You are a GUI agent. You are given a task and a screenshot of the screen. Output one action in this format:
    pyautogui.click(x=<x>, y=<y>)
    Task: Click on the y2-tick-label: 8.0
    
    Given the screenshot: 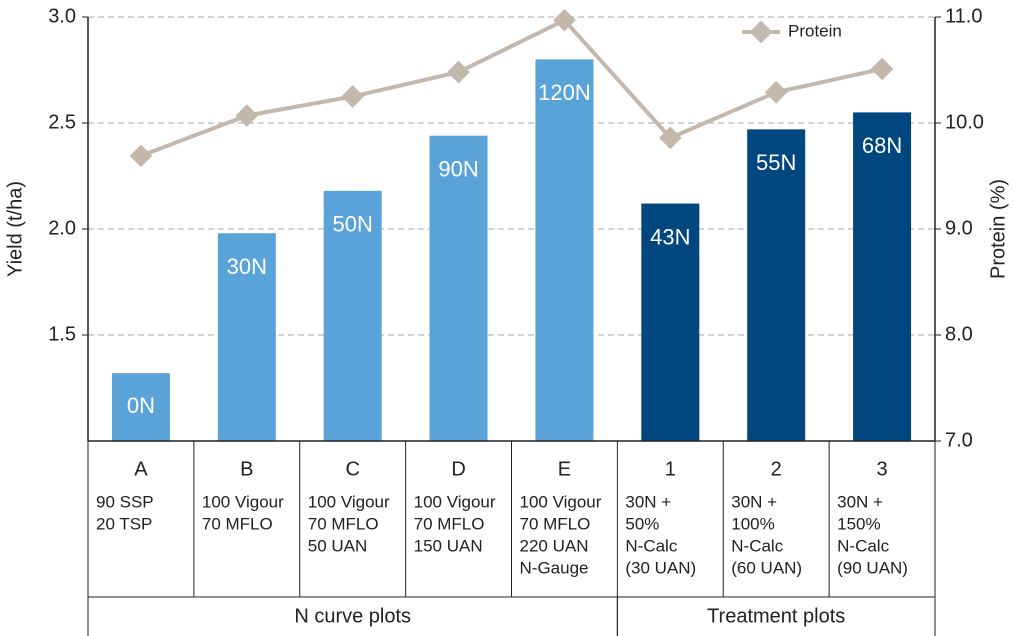 What is the action you would take?
    pyautogui.click(x=959, y=334)
    